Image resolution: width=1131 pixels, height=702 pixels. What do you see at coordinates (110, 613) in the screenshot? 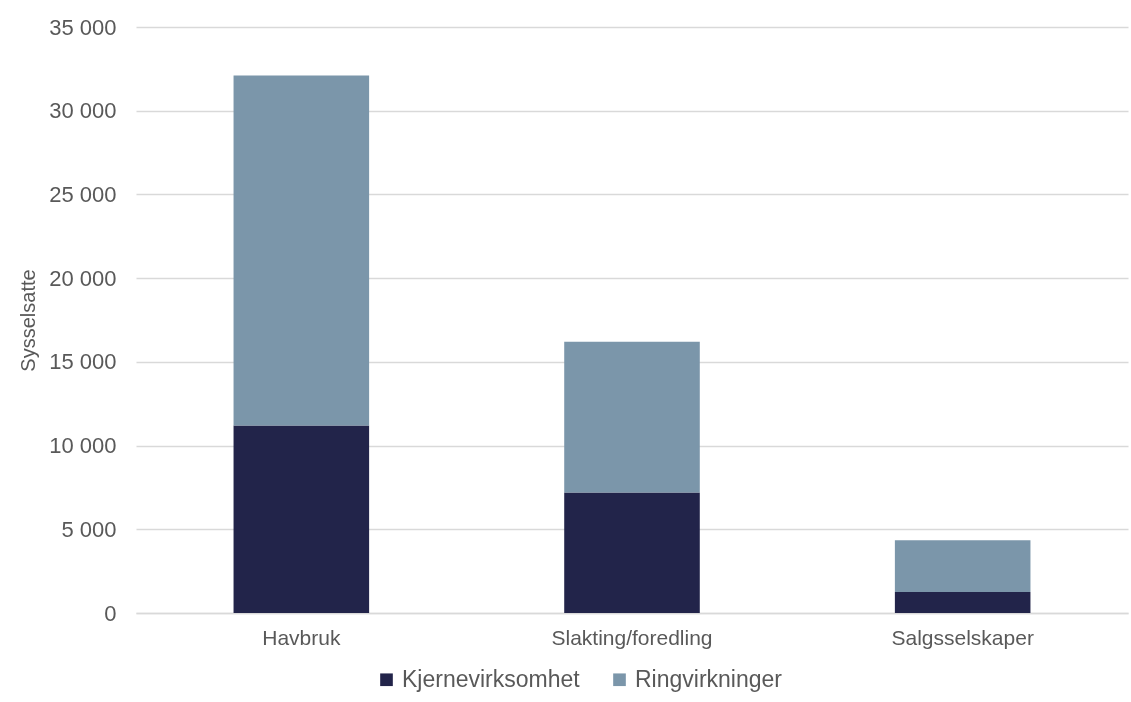
I see `y-tick-label: 0` at bounding box center [110, 613].